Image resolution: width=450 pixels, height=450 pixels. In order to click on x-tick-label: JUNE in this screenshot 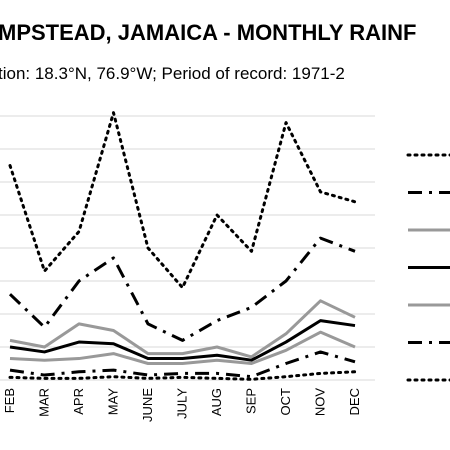, I will do `click(147, 405)`.